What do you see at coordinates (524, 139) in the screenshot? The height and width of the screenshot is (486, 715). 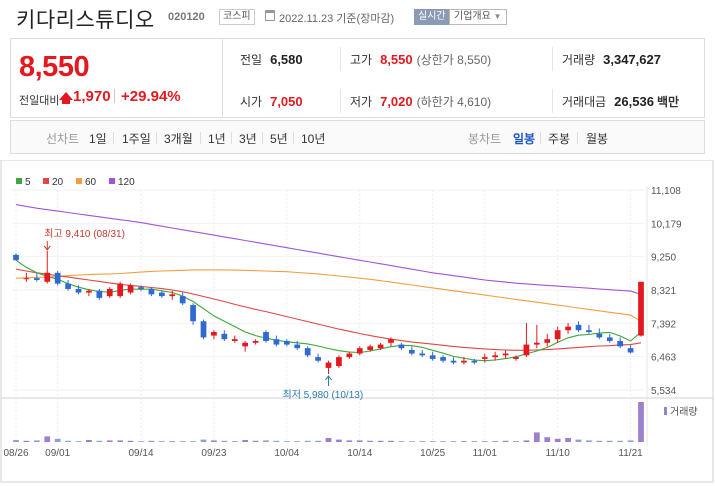 I see `candle-daily: 일봉` at bounding box center [524, 139].